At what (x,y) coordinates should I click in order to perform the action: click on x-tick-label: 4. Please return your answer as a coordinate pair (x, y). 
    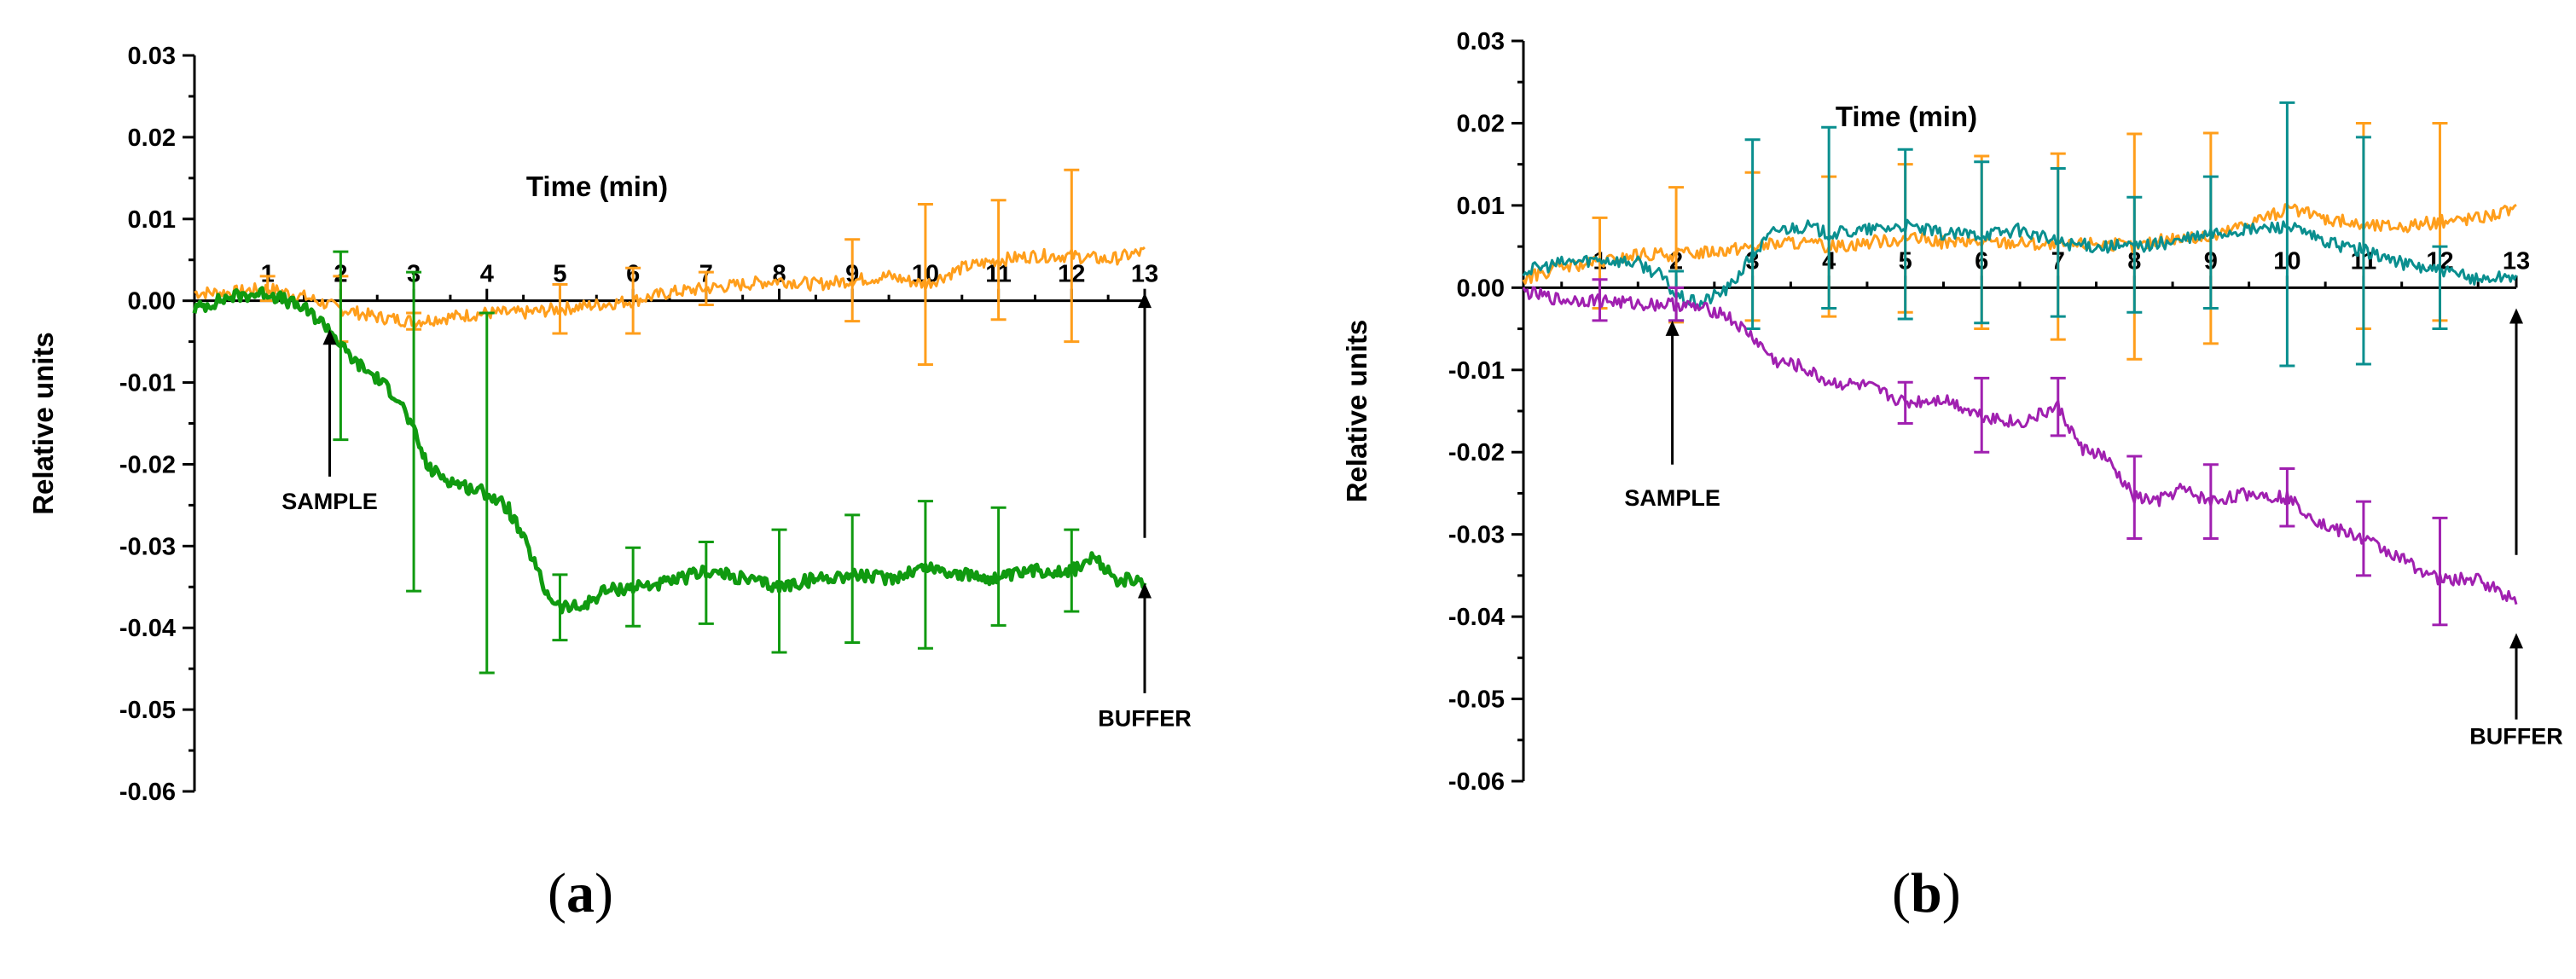
    Looking at the image, I should click on (487, 275).